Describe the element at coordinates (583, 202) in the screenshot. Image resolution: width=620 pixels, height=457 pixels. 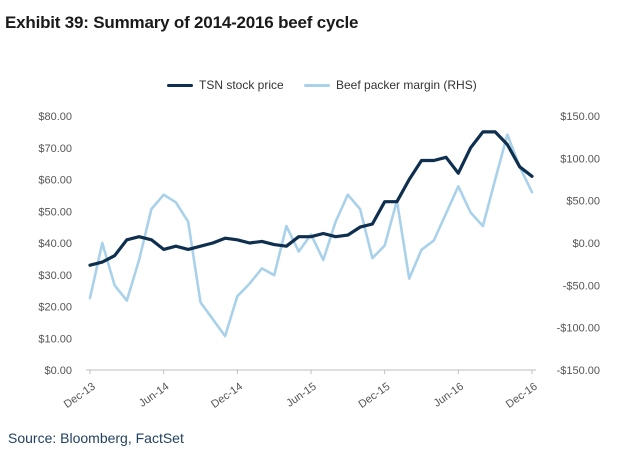
I see `right-axis-tick-label: $50.00` at that location.